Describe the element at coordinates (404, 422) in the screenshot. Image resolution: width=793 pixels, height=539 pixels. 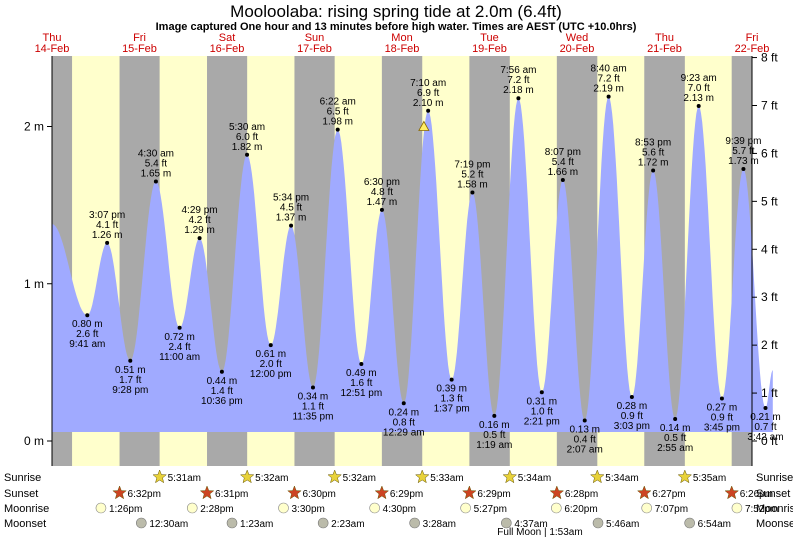
I see `extreme-ft: 0.8 ft` at that location.